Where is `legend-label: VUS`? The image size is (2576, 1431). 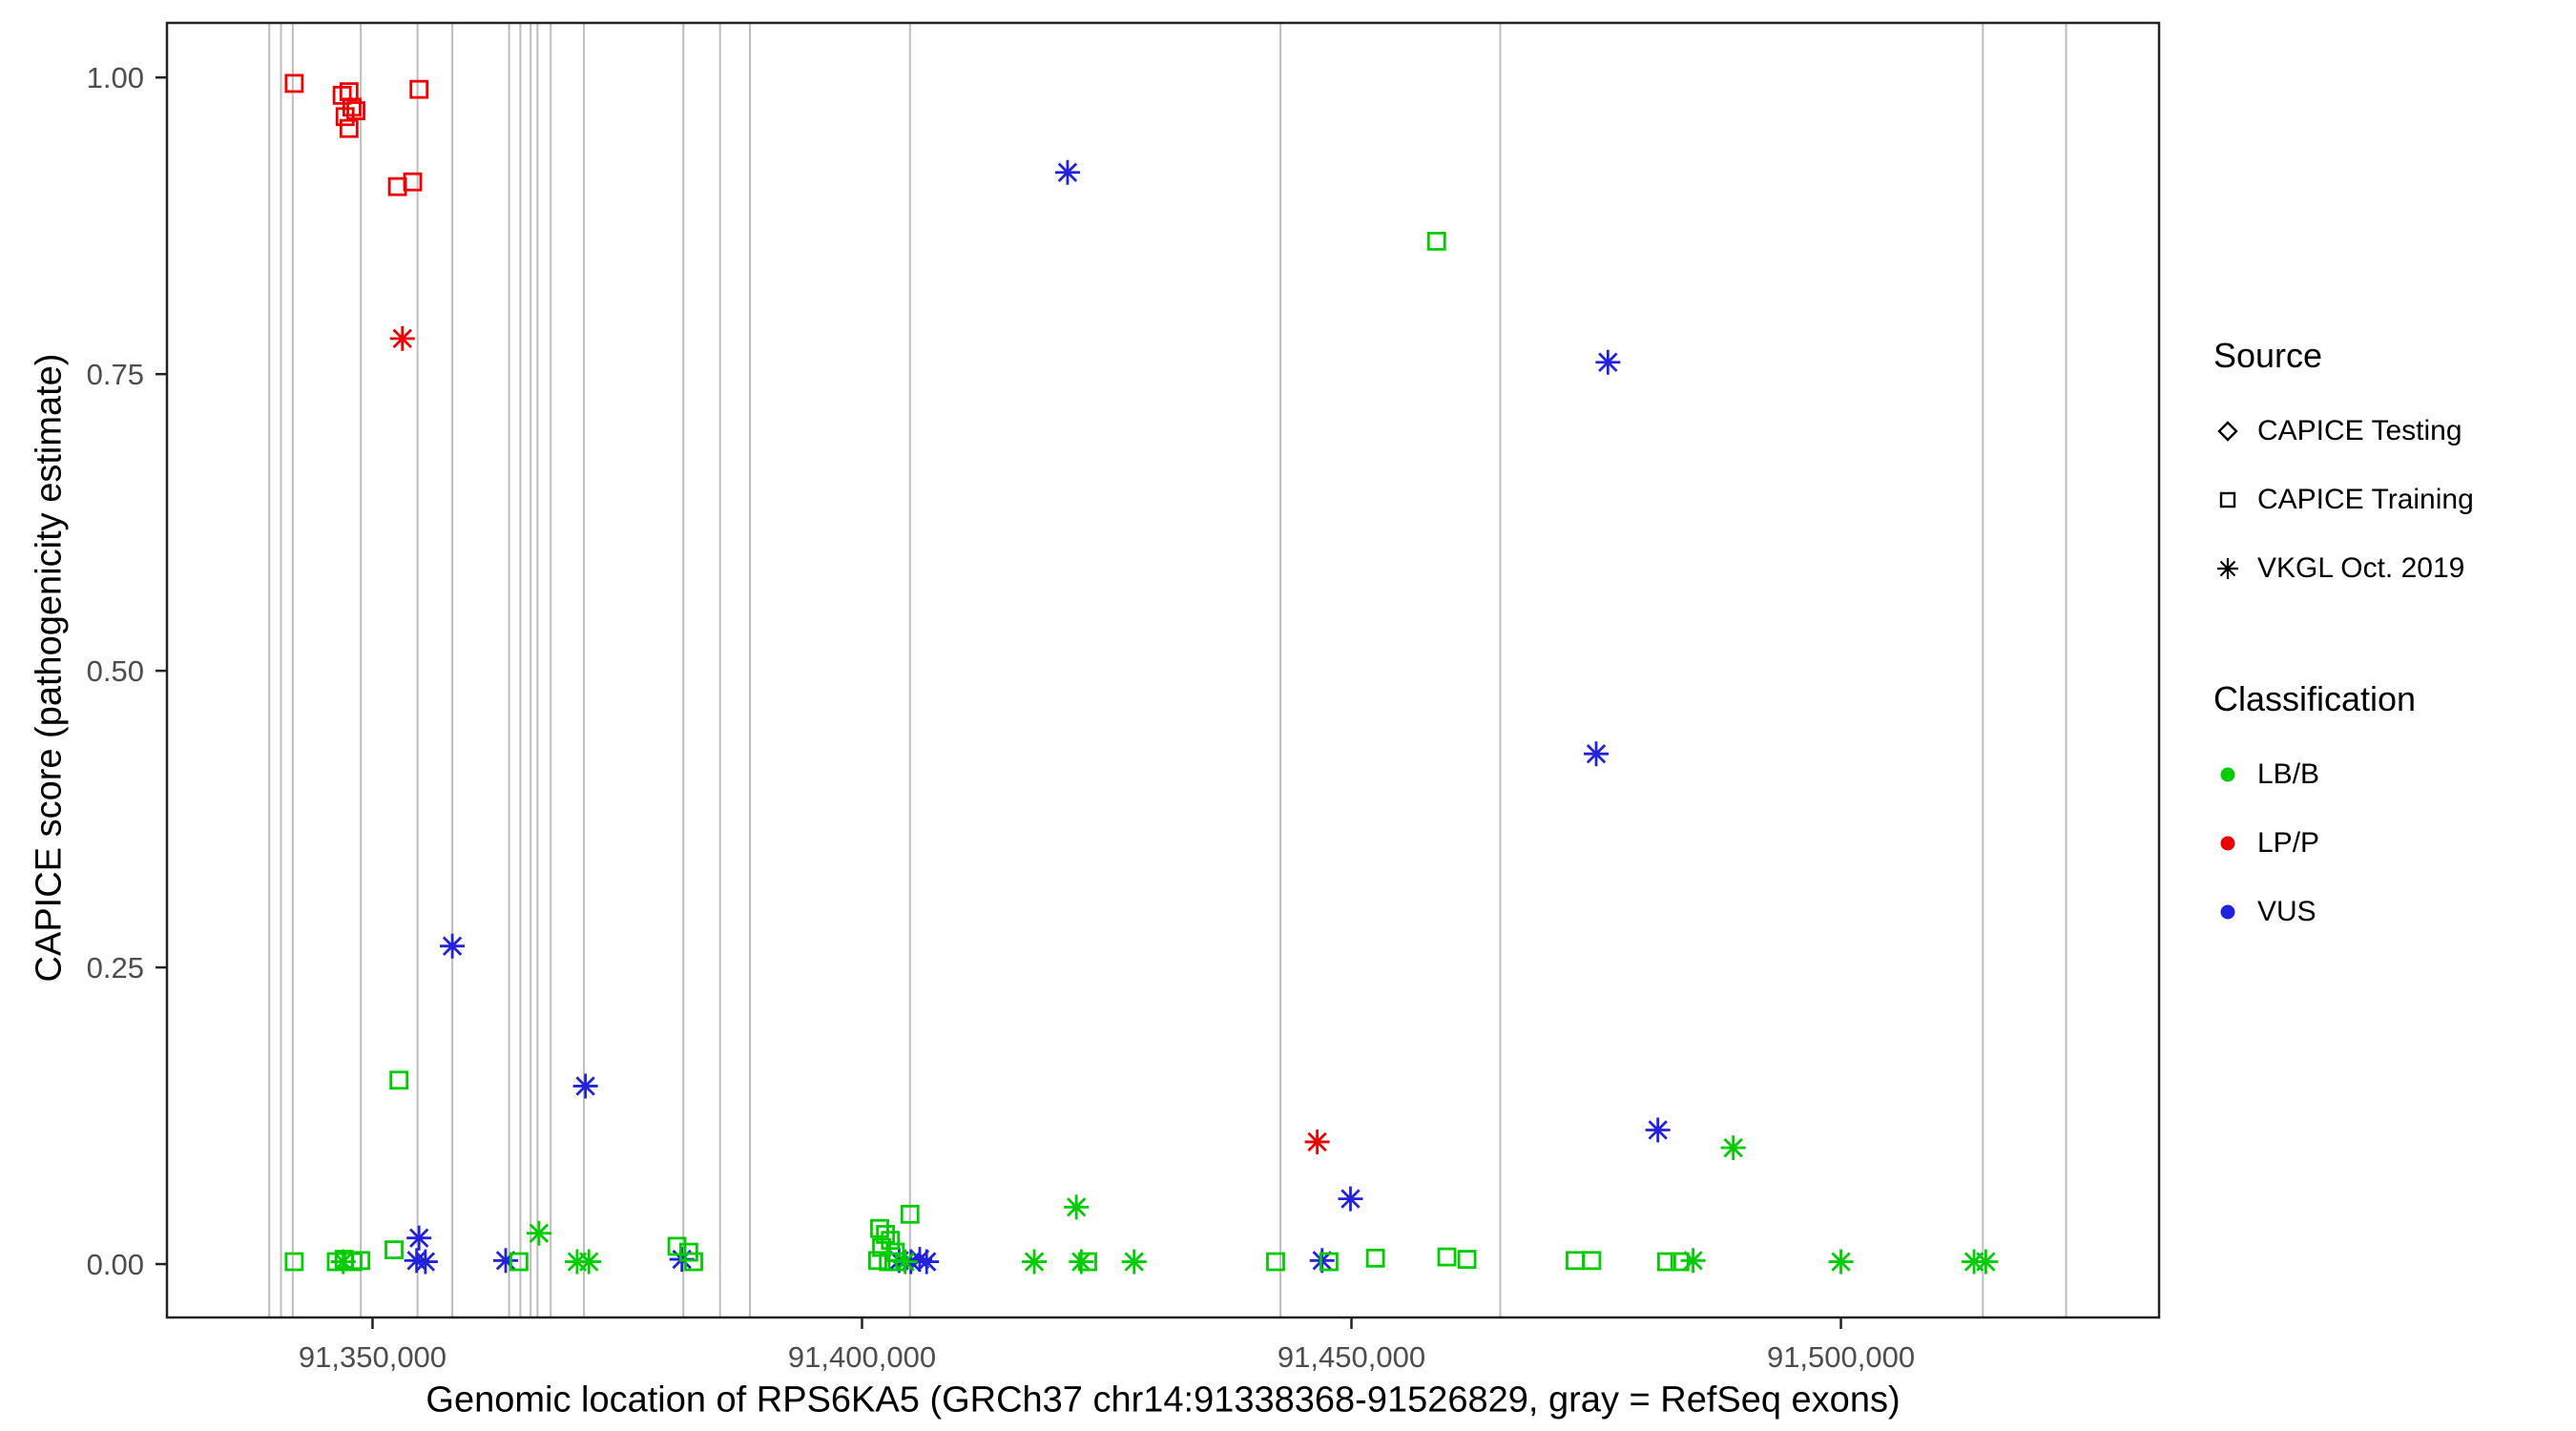
legend-label: VUS is located at coordinates (2286, 911).